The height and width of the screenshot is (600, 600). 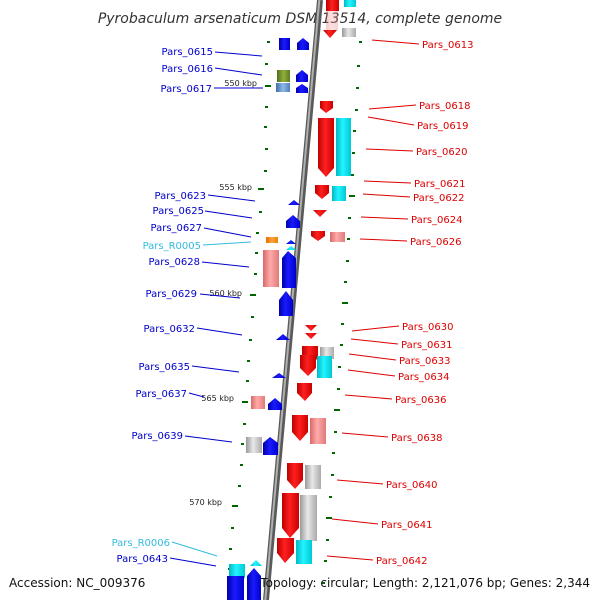 I want to click on scale-ticks-right, so click(x=342, y=312).